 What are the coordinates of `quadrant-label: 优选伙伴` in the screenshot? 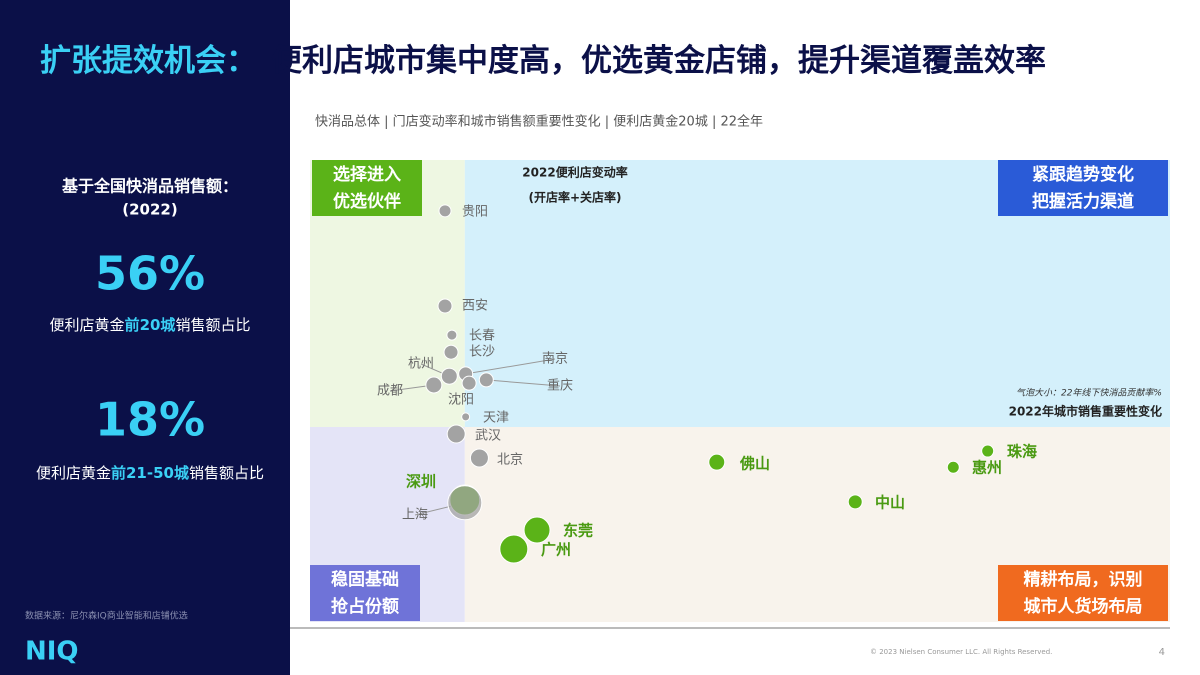 It's located at (367, 201).